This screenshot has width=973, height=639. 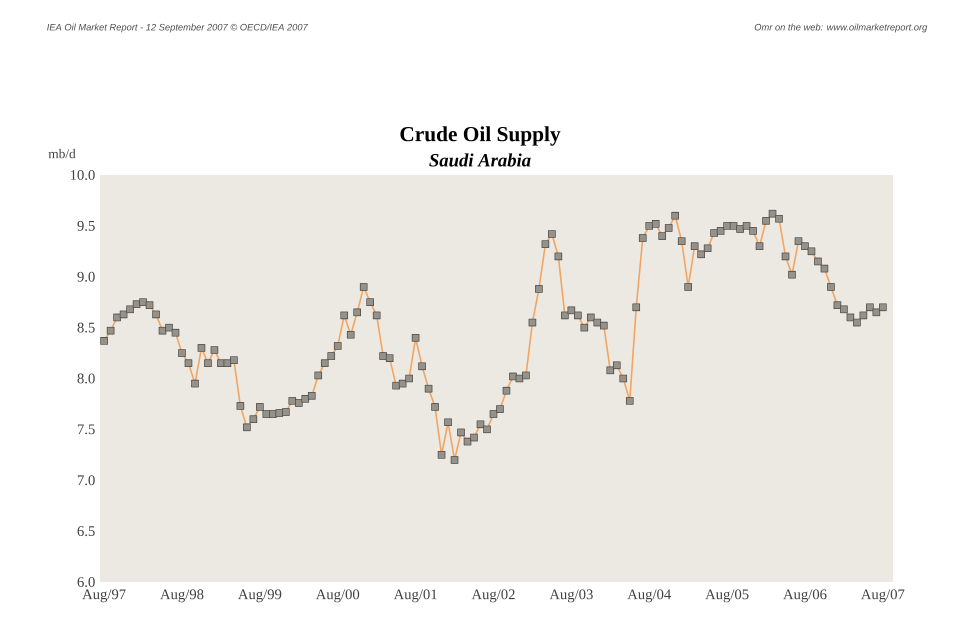 What do you see at coordinates (86, 379) in the screenshot?
I see `y-tick-label: 8.0` at bounding box center [86, 379].